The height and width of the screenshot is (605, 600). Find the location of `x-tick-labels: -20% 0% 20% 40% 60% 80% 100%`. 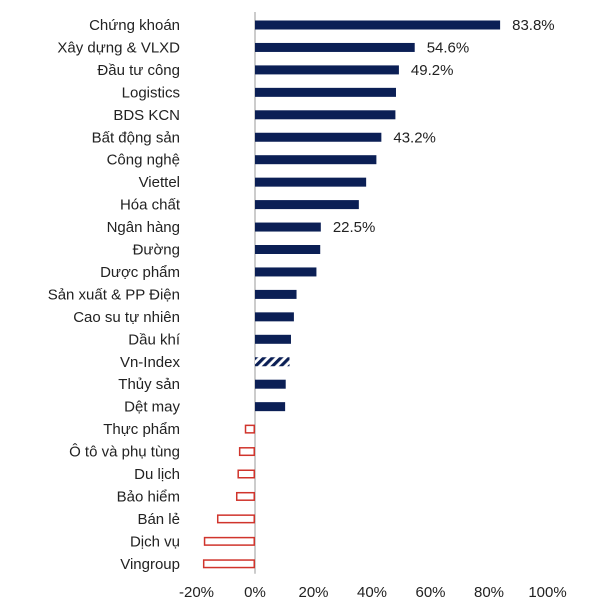

x-tick-labels: -20% 0% 20% 40% 60% 80% 100% is located at coordinates (373, 592).